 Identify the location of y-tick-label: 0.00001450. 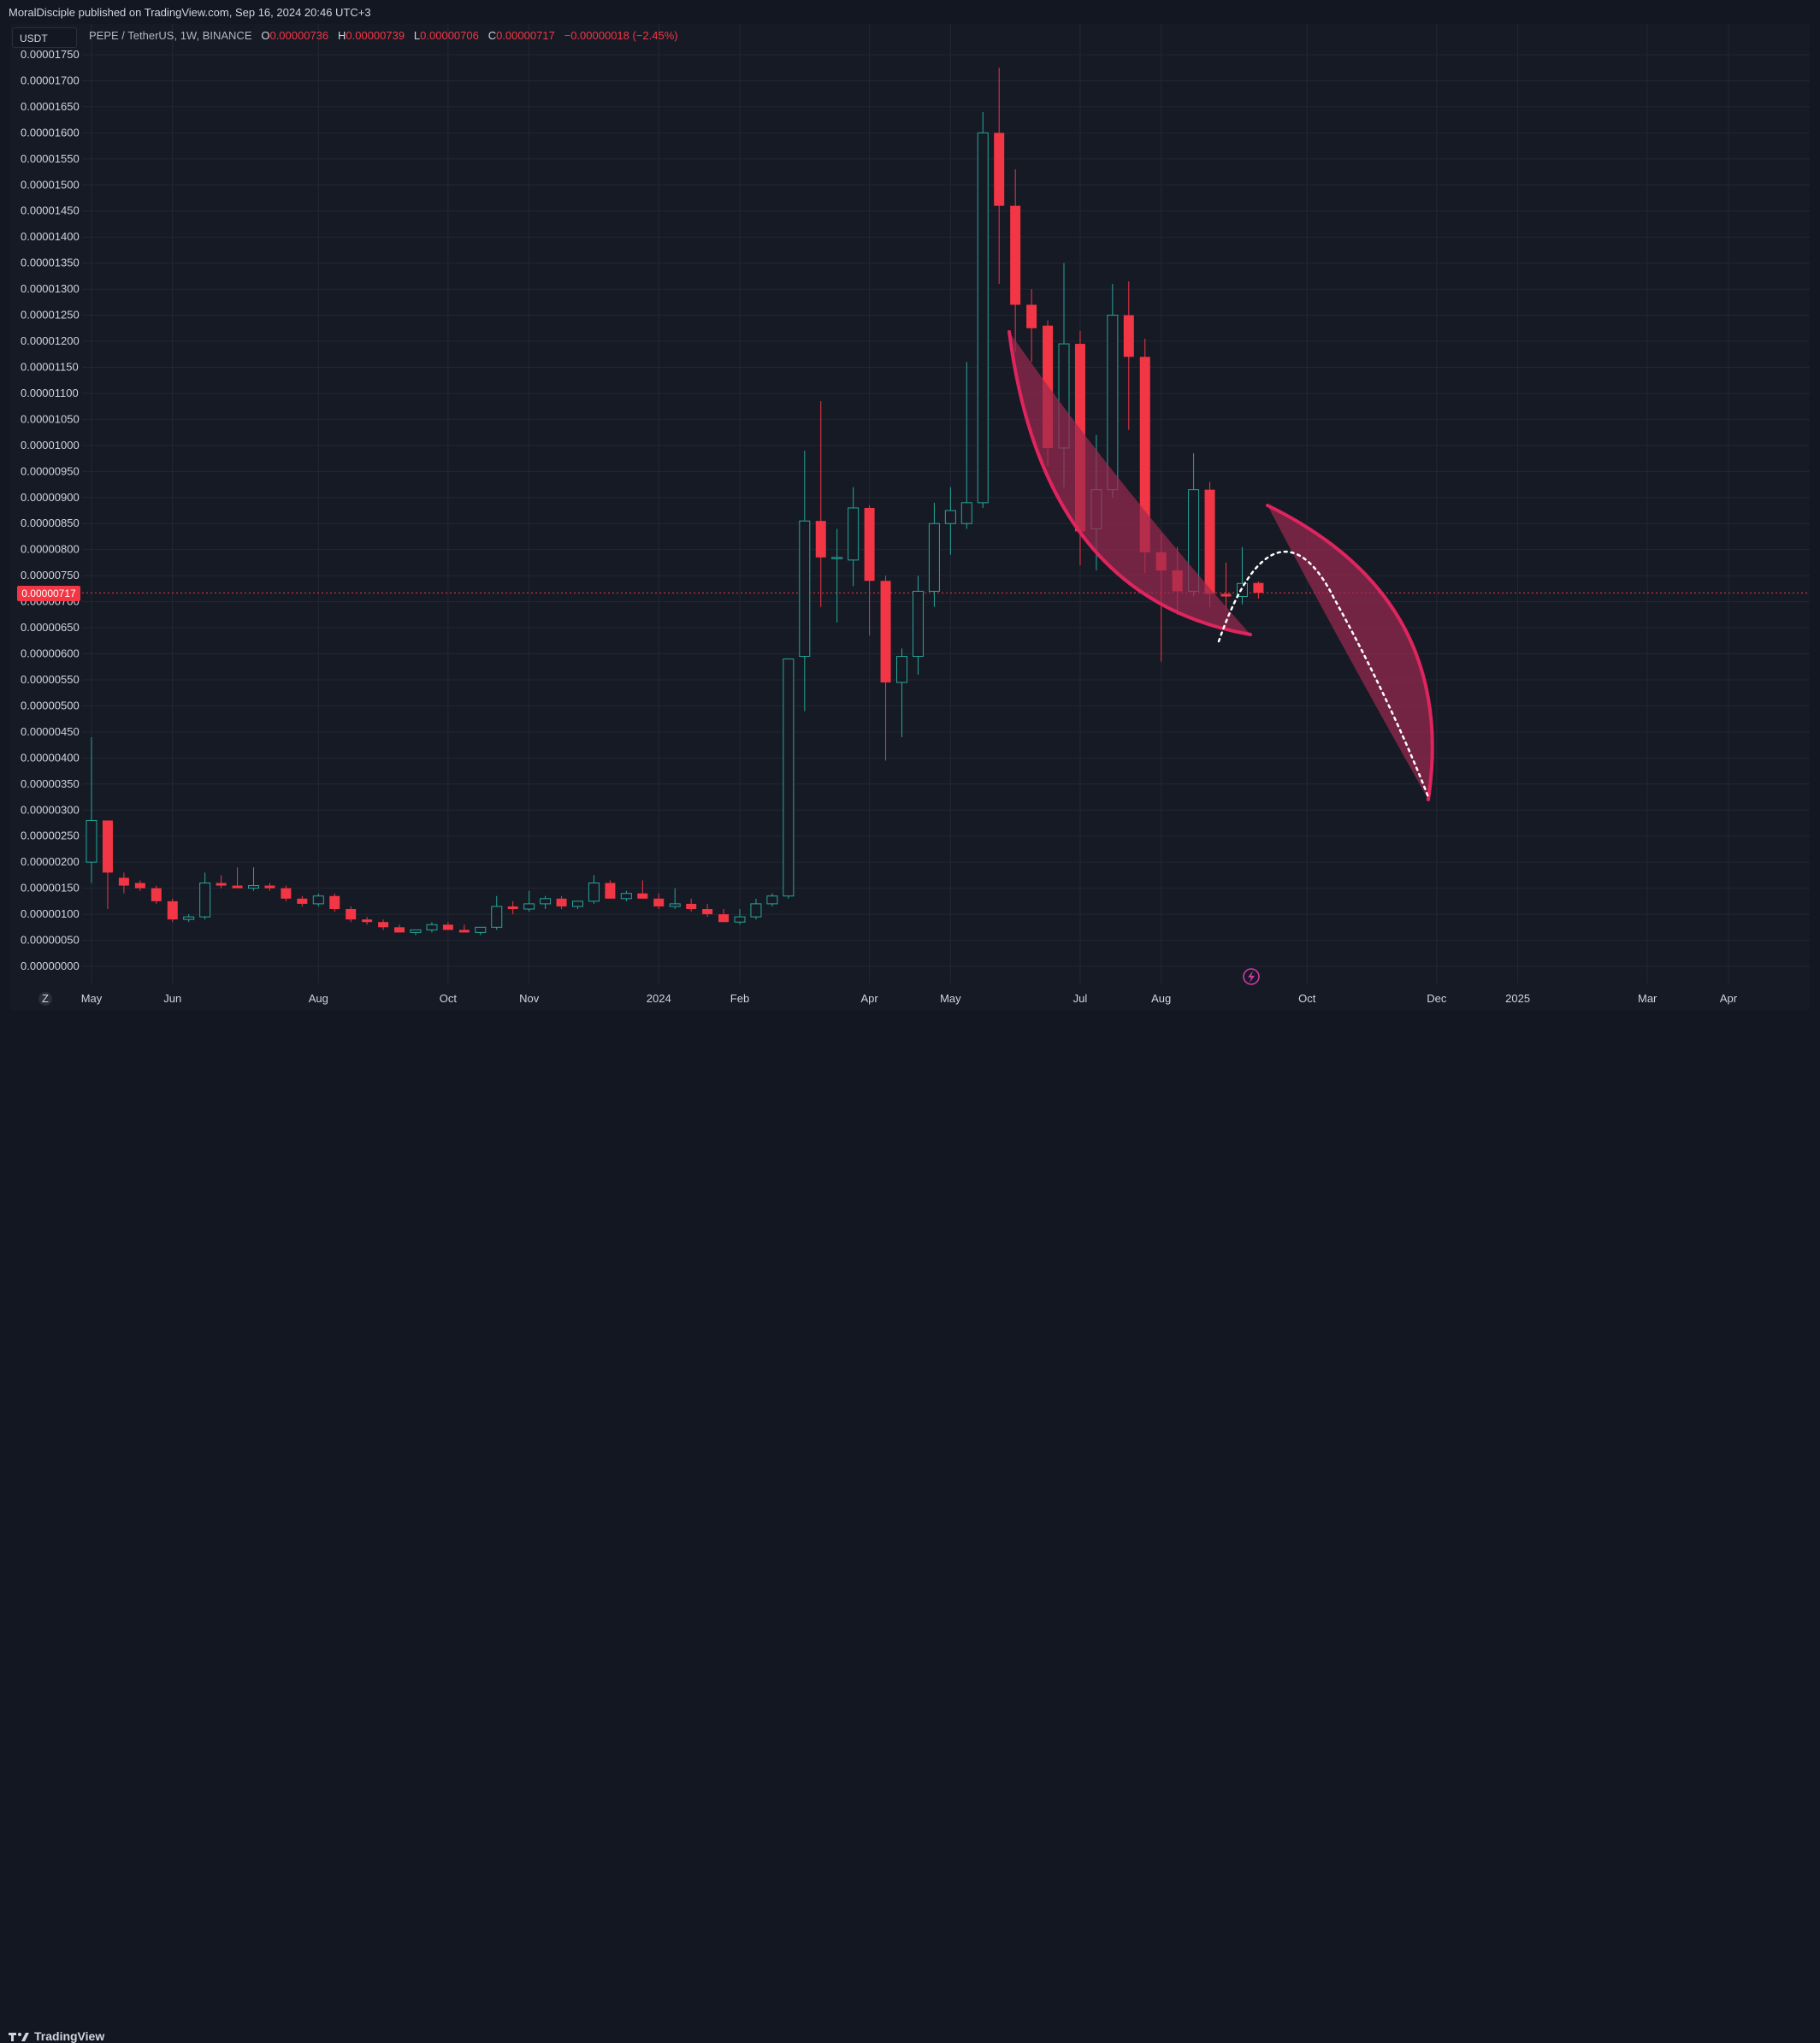
(50, 210).